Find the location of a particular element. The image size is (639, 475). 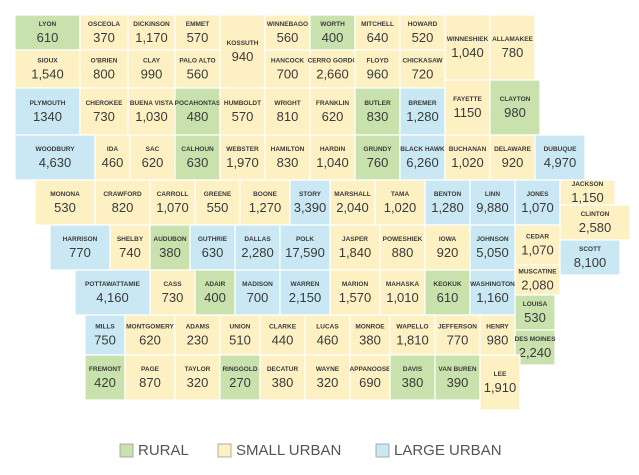

county-name: CASS is located at coordinates (172, 284).